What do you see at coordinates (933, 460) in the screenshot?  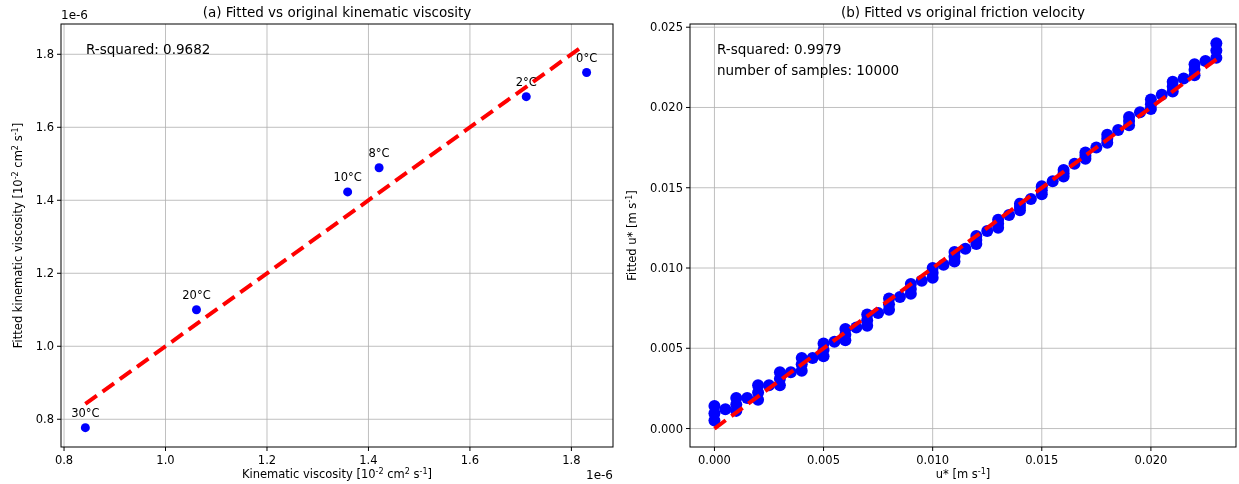 I see `x-tick-label: 0.010` at bounding box center [933, 460].